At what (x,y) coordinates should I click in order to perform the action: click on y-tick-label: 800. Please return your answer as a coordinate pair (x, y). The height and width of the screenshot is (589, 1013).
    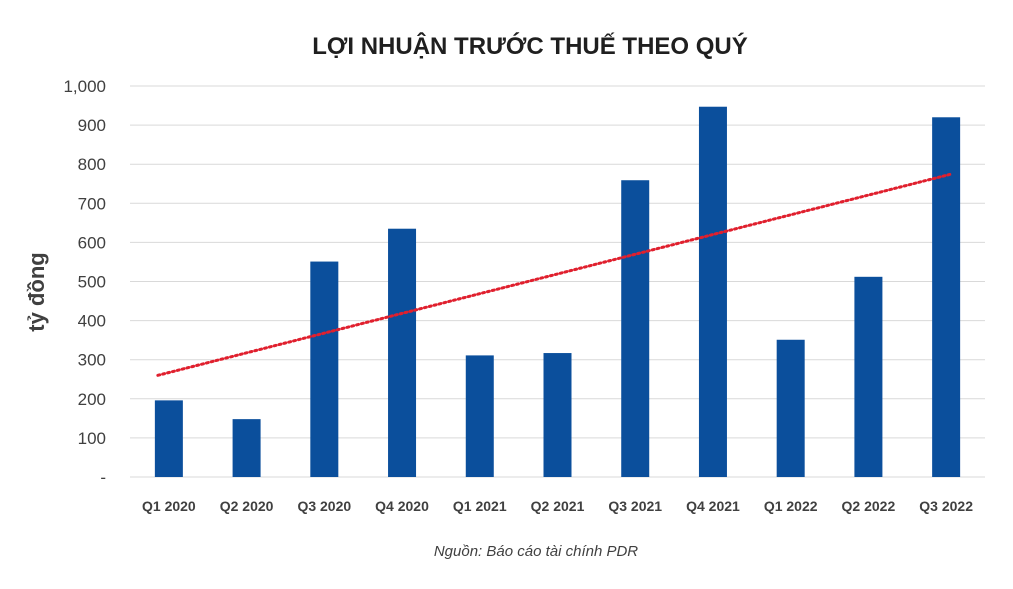
    Looking at the image, I should click on (92, 164).